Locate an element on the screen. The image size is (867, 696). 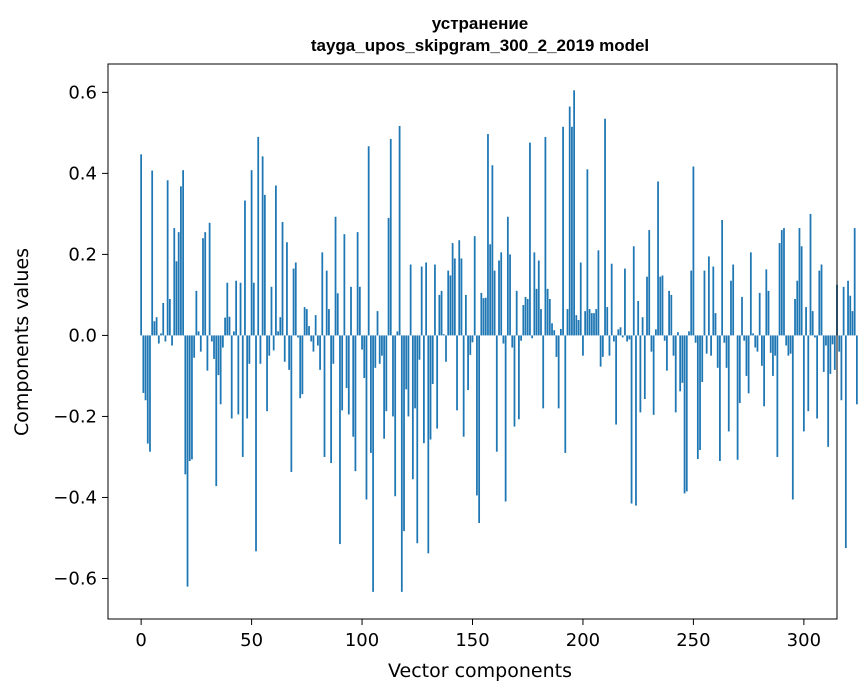
chart-subtitle: tayga_upos_skipgram_300_2_2019 model is located at coordinates (480, 45).